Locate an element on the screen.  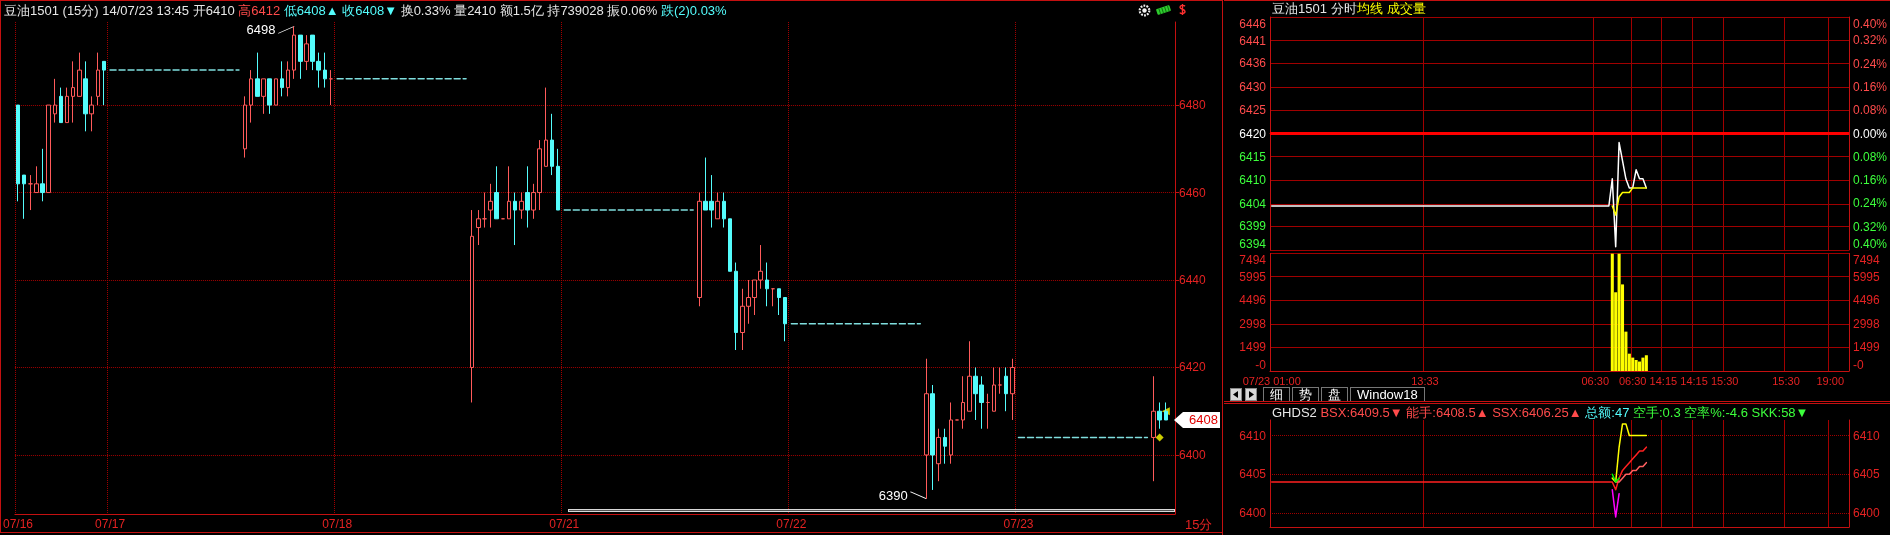
x-tick-label: 07/17 is located at coordinates (110, 524).